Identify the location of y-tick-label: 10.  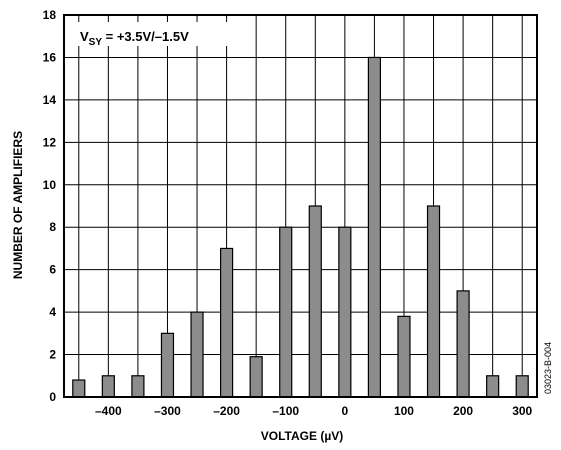
(50, 185).